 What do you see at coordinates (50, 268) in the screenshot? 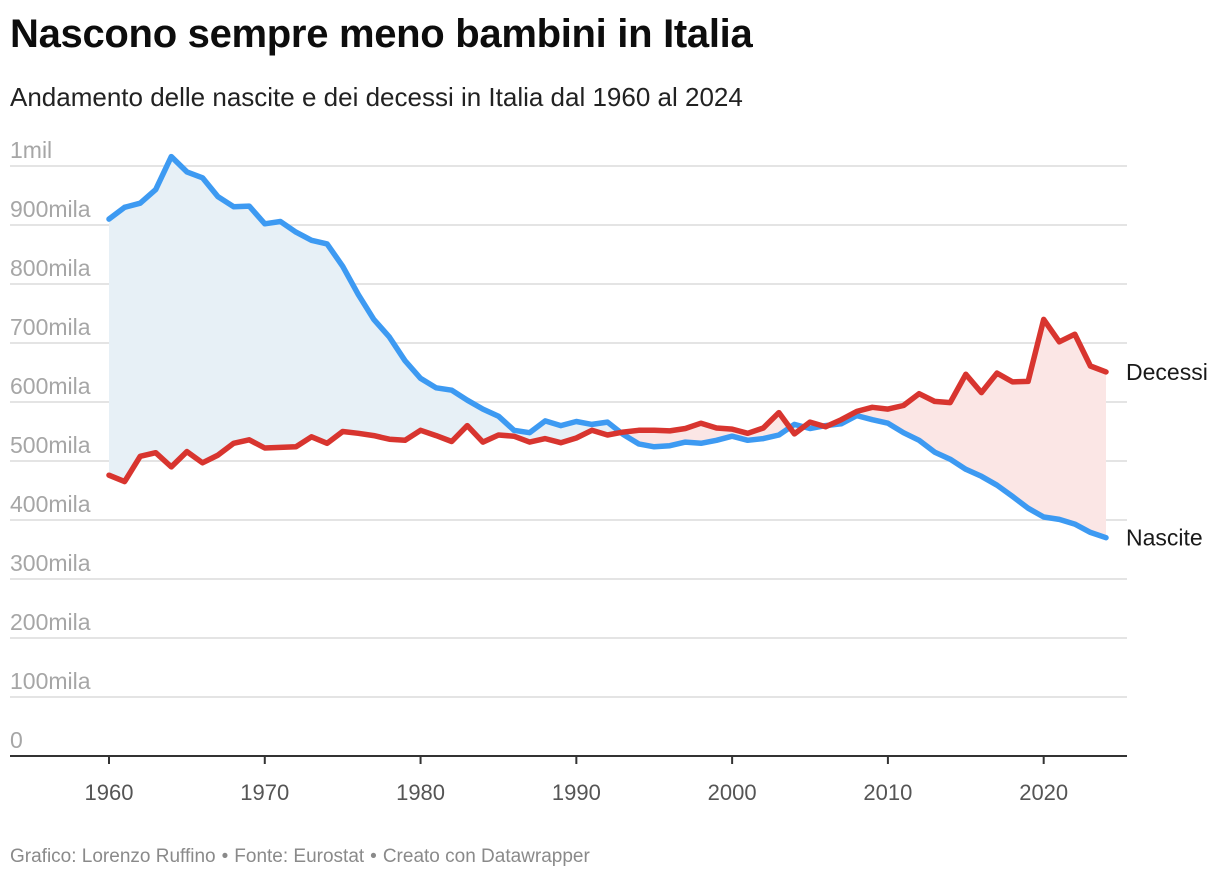
I see `y-tick-label: 800mila` at bounding box center [50, 268].